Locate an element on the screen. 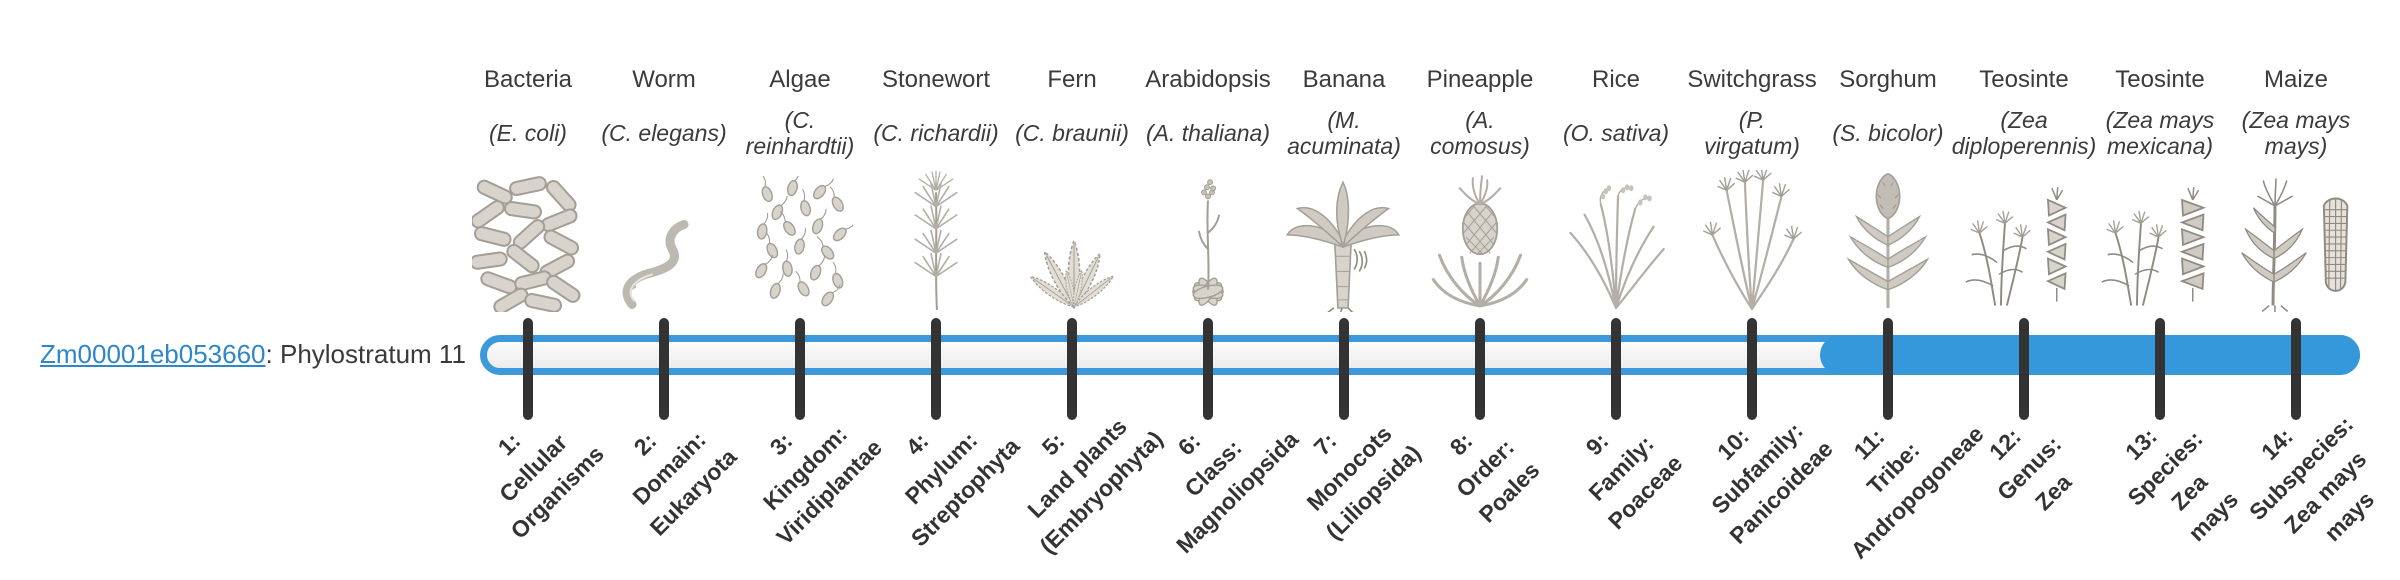 The image size is (2400, 580). organism-species-name: (C. braunii) is located at coordinates (1072, 133).